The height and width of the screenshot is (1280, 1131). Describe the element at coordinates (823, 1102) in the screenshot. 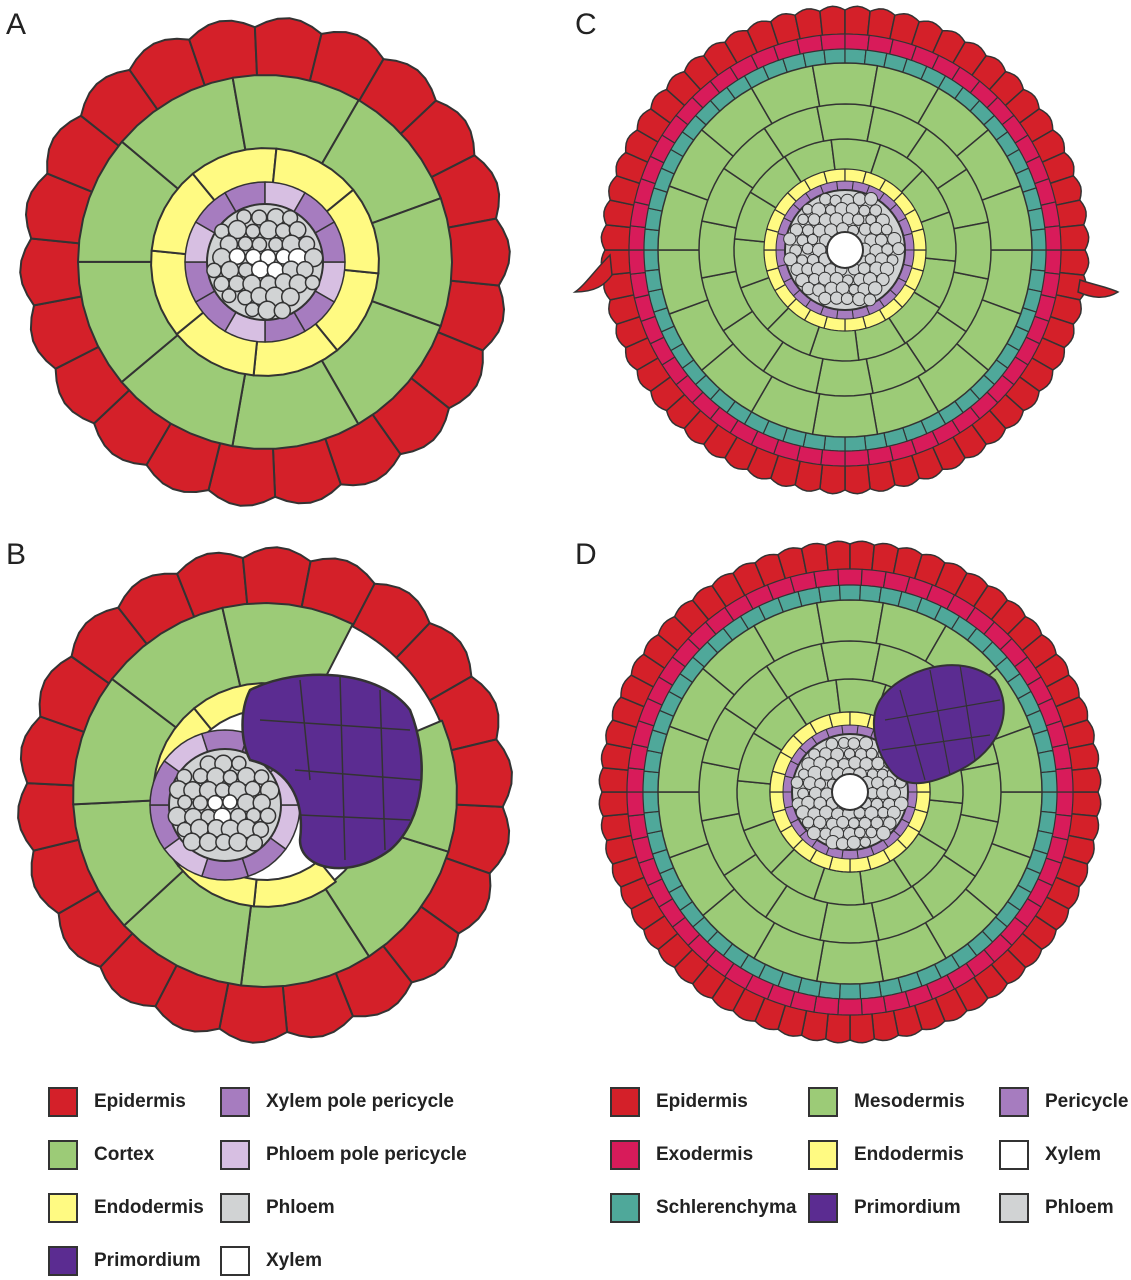

I see `swatch-mesodermis` at that location.